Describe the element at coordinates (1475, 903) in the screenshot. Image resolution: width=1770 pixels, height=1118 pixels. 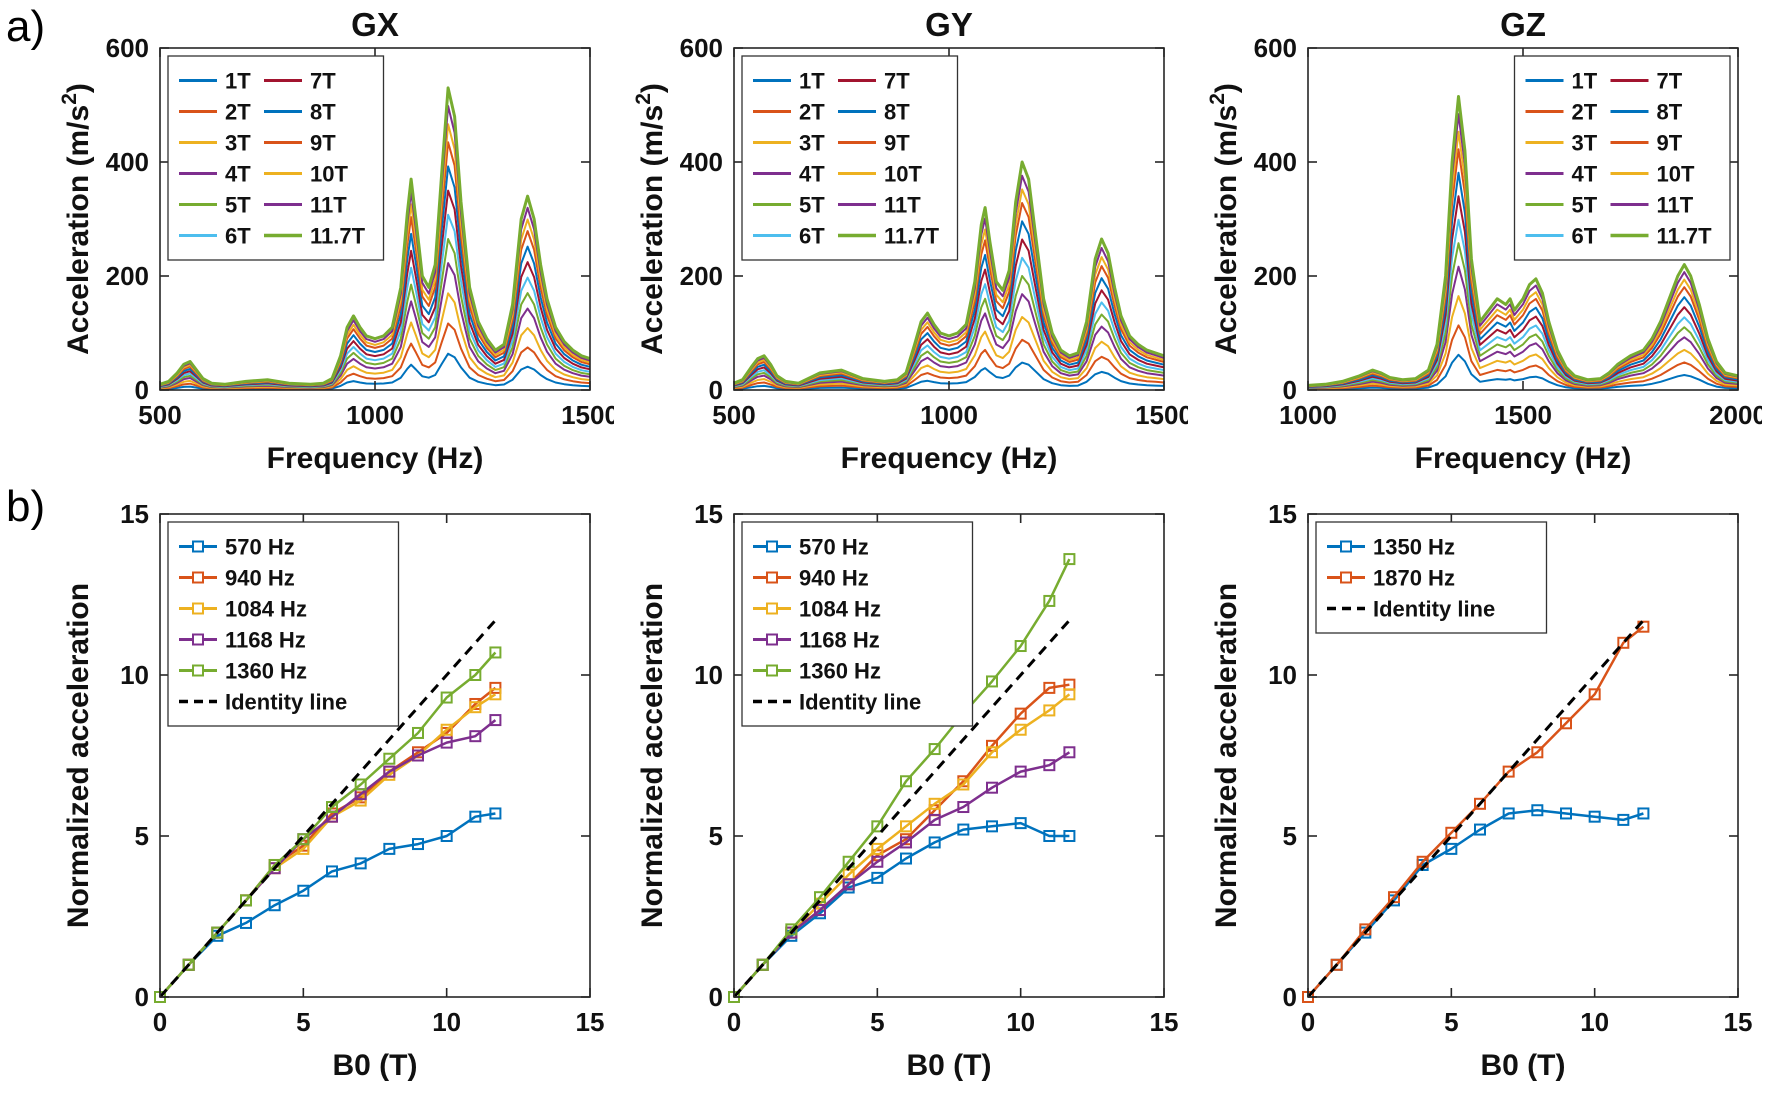
I see `series-1350 Hz` at that location.